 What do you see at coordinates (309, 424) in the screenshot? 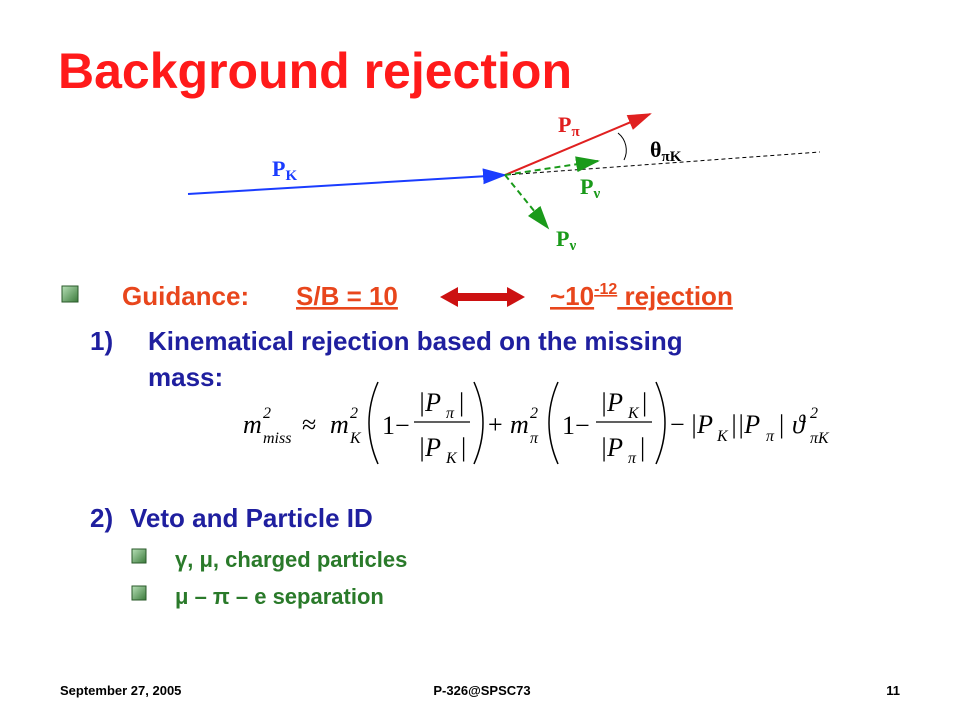
I see `formula-part: ≈` at bounding box center [309, 424].